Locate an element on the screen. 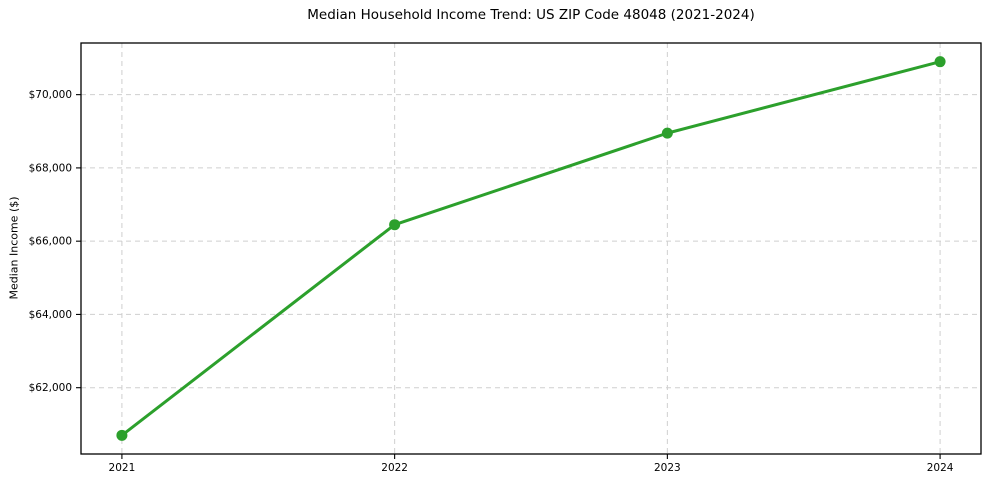  y-tick-label: $64,000 is located at coordinates (50, 315).